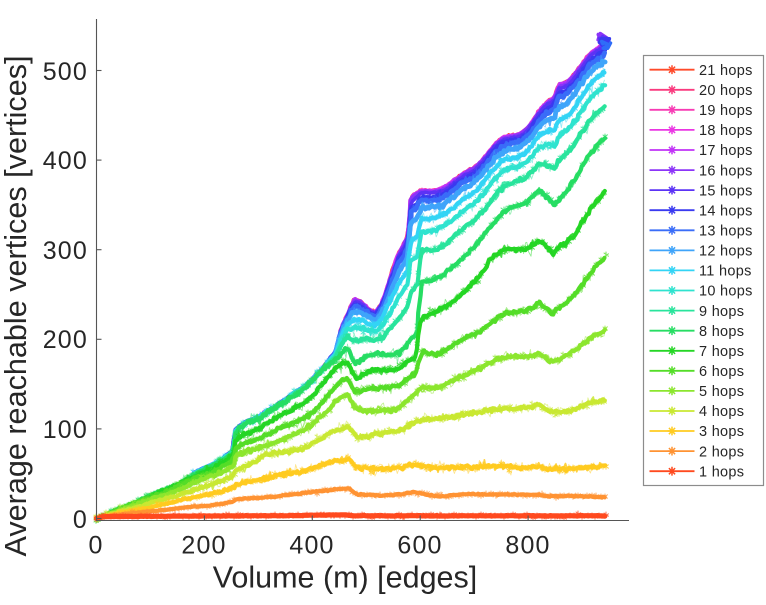  What do you see at coordinates (65, 72) in the screenshot?
I see `svg-text: 500` at bounding box center [65, 72].